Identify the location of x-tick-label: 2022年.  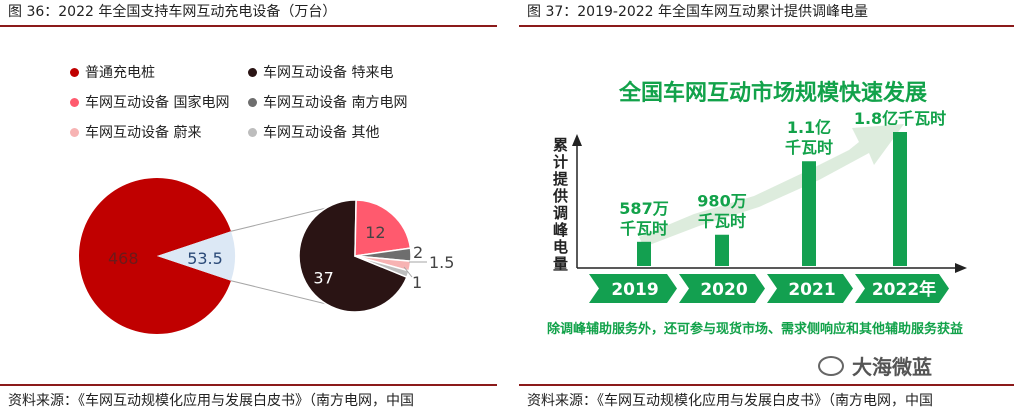
(904, 289).